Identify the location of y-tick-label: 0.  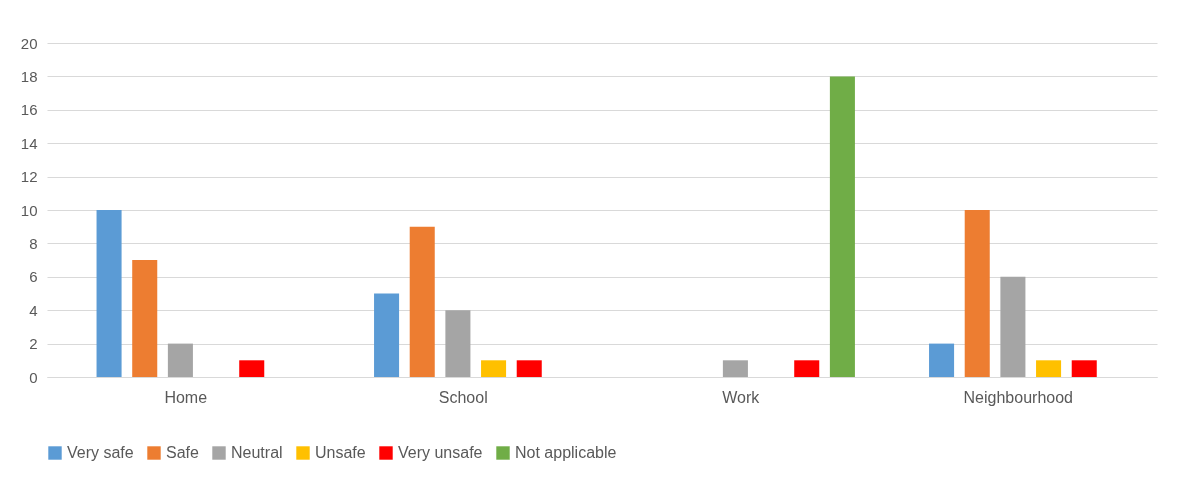
(33, 377).